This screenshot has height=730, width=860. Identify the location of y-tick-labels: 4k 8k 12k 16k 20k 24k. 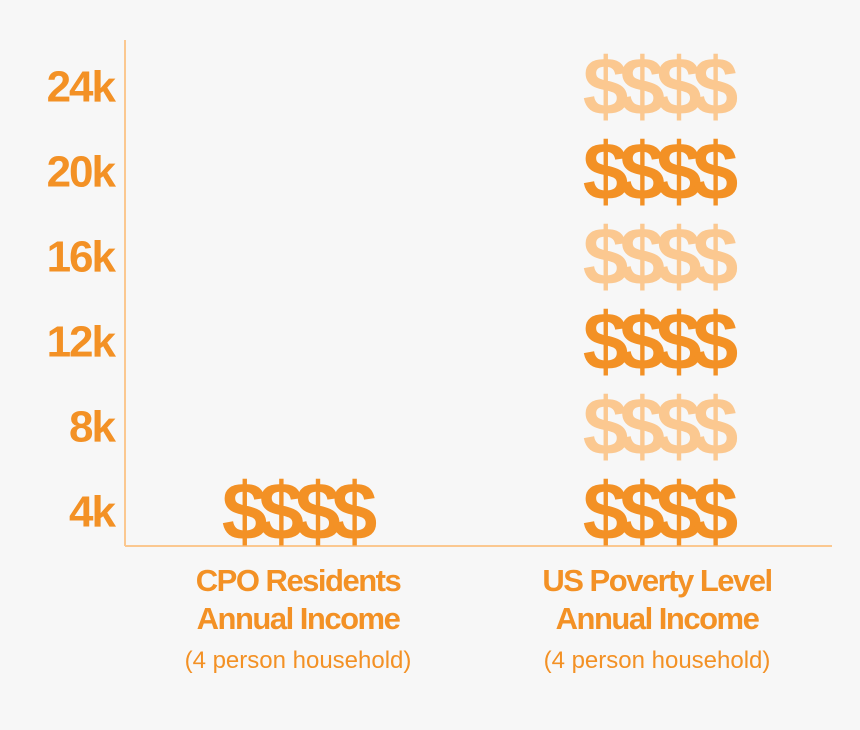
(83, 300).